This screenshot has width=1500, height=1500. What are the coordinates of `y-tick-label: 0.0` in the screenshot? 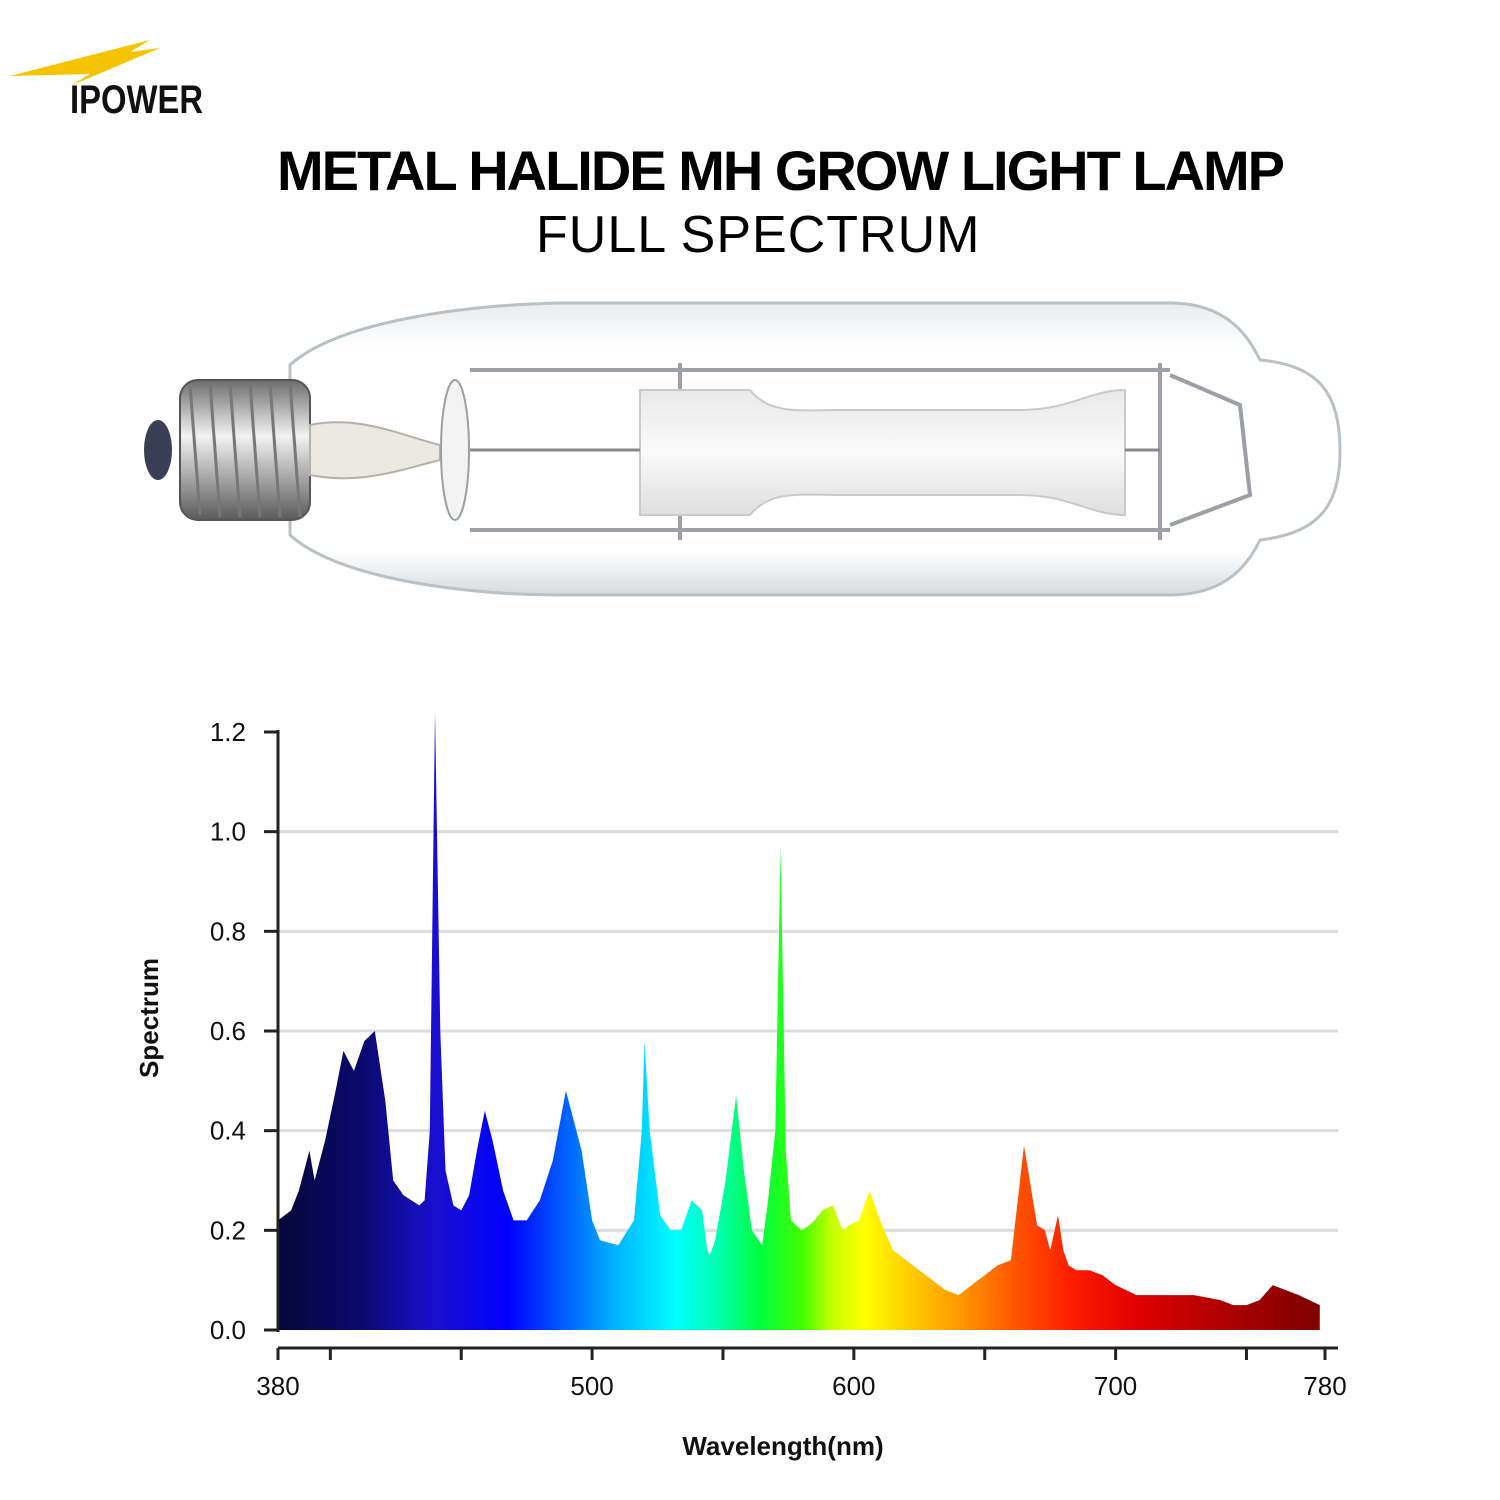 It's located at (228, 1330).